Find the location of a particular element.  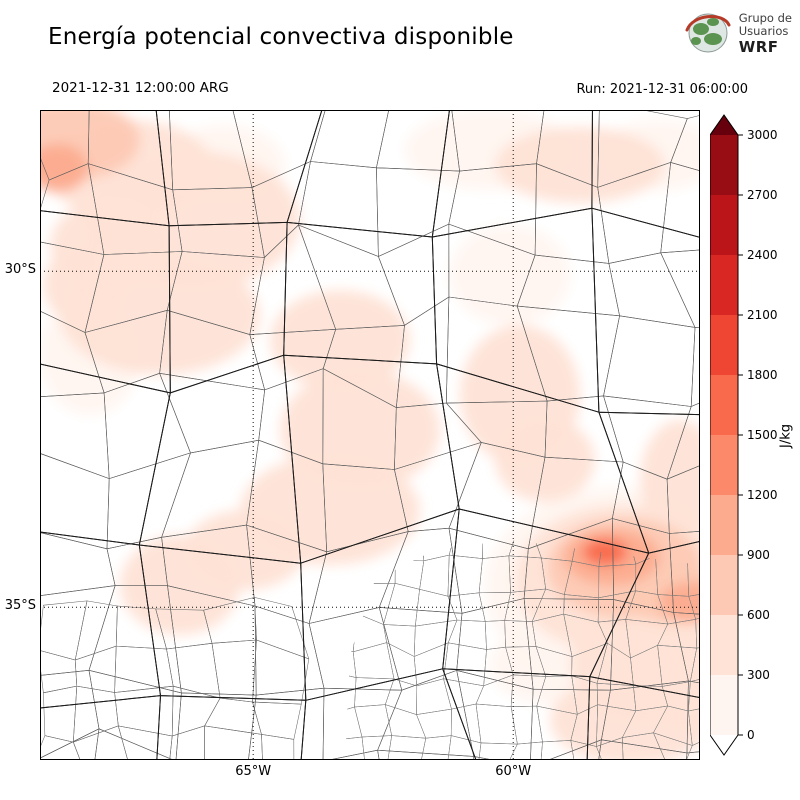

logo-line-2: Usuarios is located at coordinates (763, 31).